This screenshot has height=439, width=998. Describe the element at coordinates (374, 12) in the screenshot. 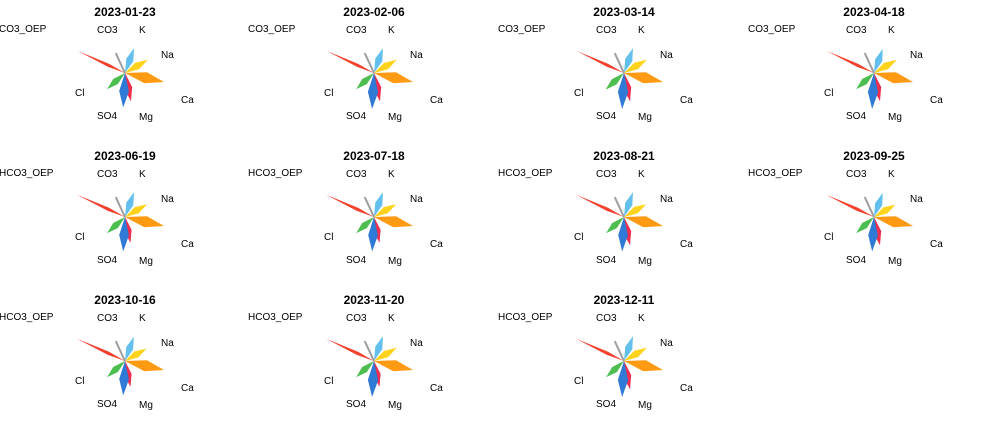

I see `panel-title: 2023-02-06` at that location.